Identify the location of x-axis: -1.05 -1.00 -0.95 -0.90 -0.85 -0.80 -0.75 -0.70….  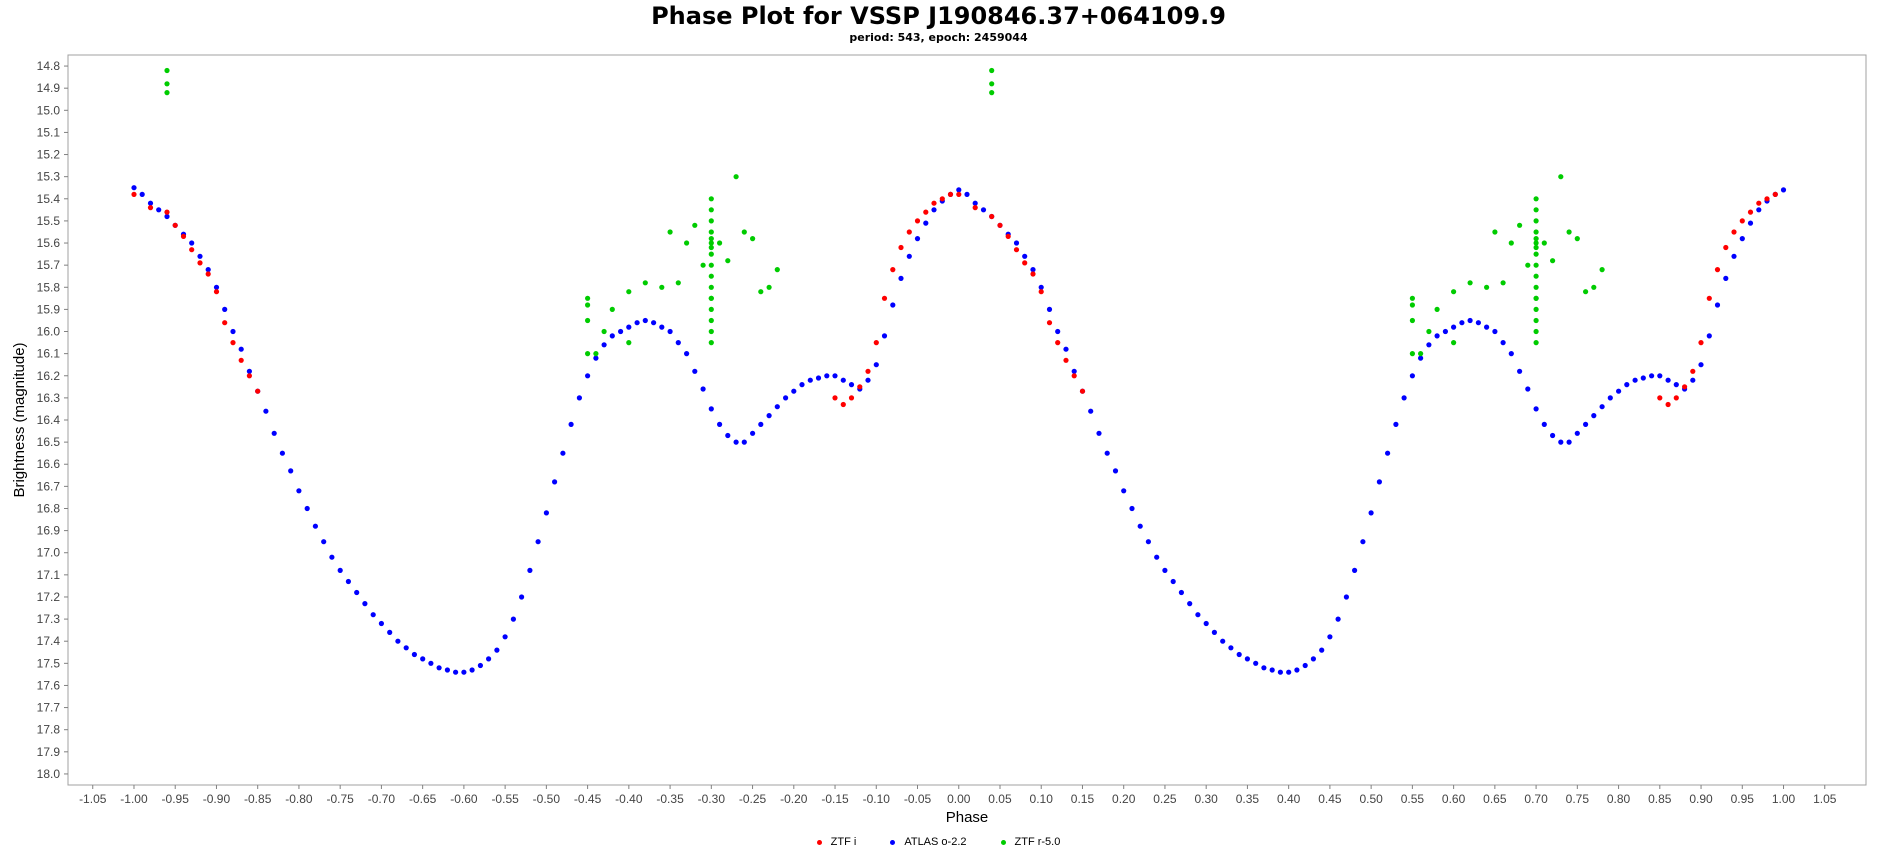
(958, 795).